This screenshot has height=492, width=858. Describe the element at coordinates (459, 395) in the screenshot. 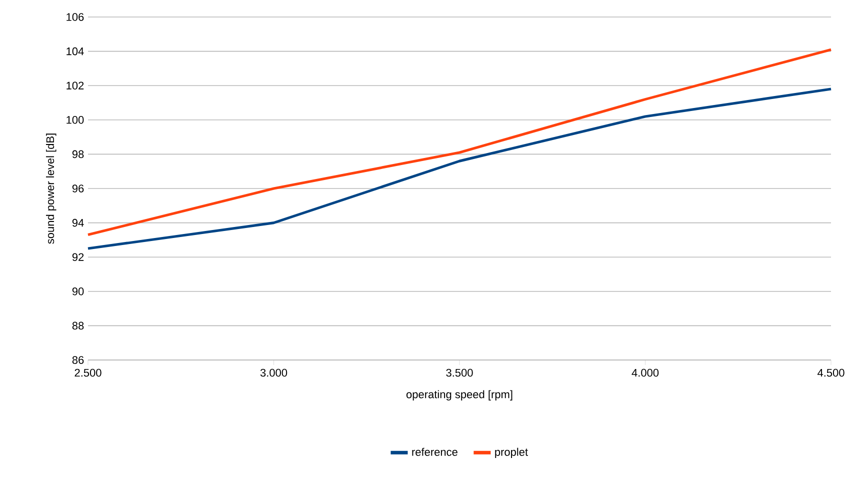

I see `x-axis-title: operating speed [rpm]` at that location.